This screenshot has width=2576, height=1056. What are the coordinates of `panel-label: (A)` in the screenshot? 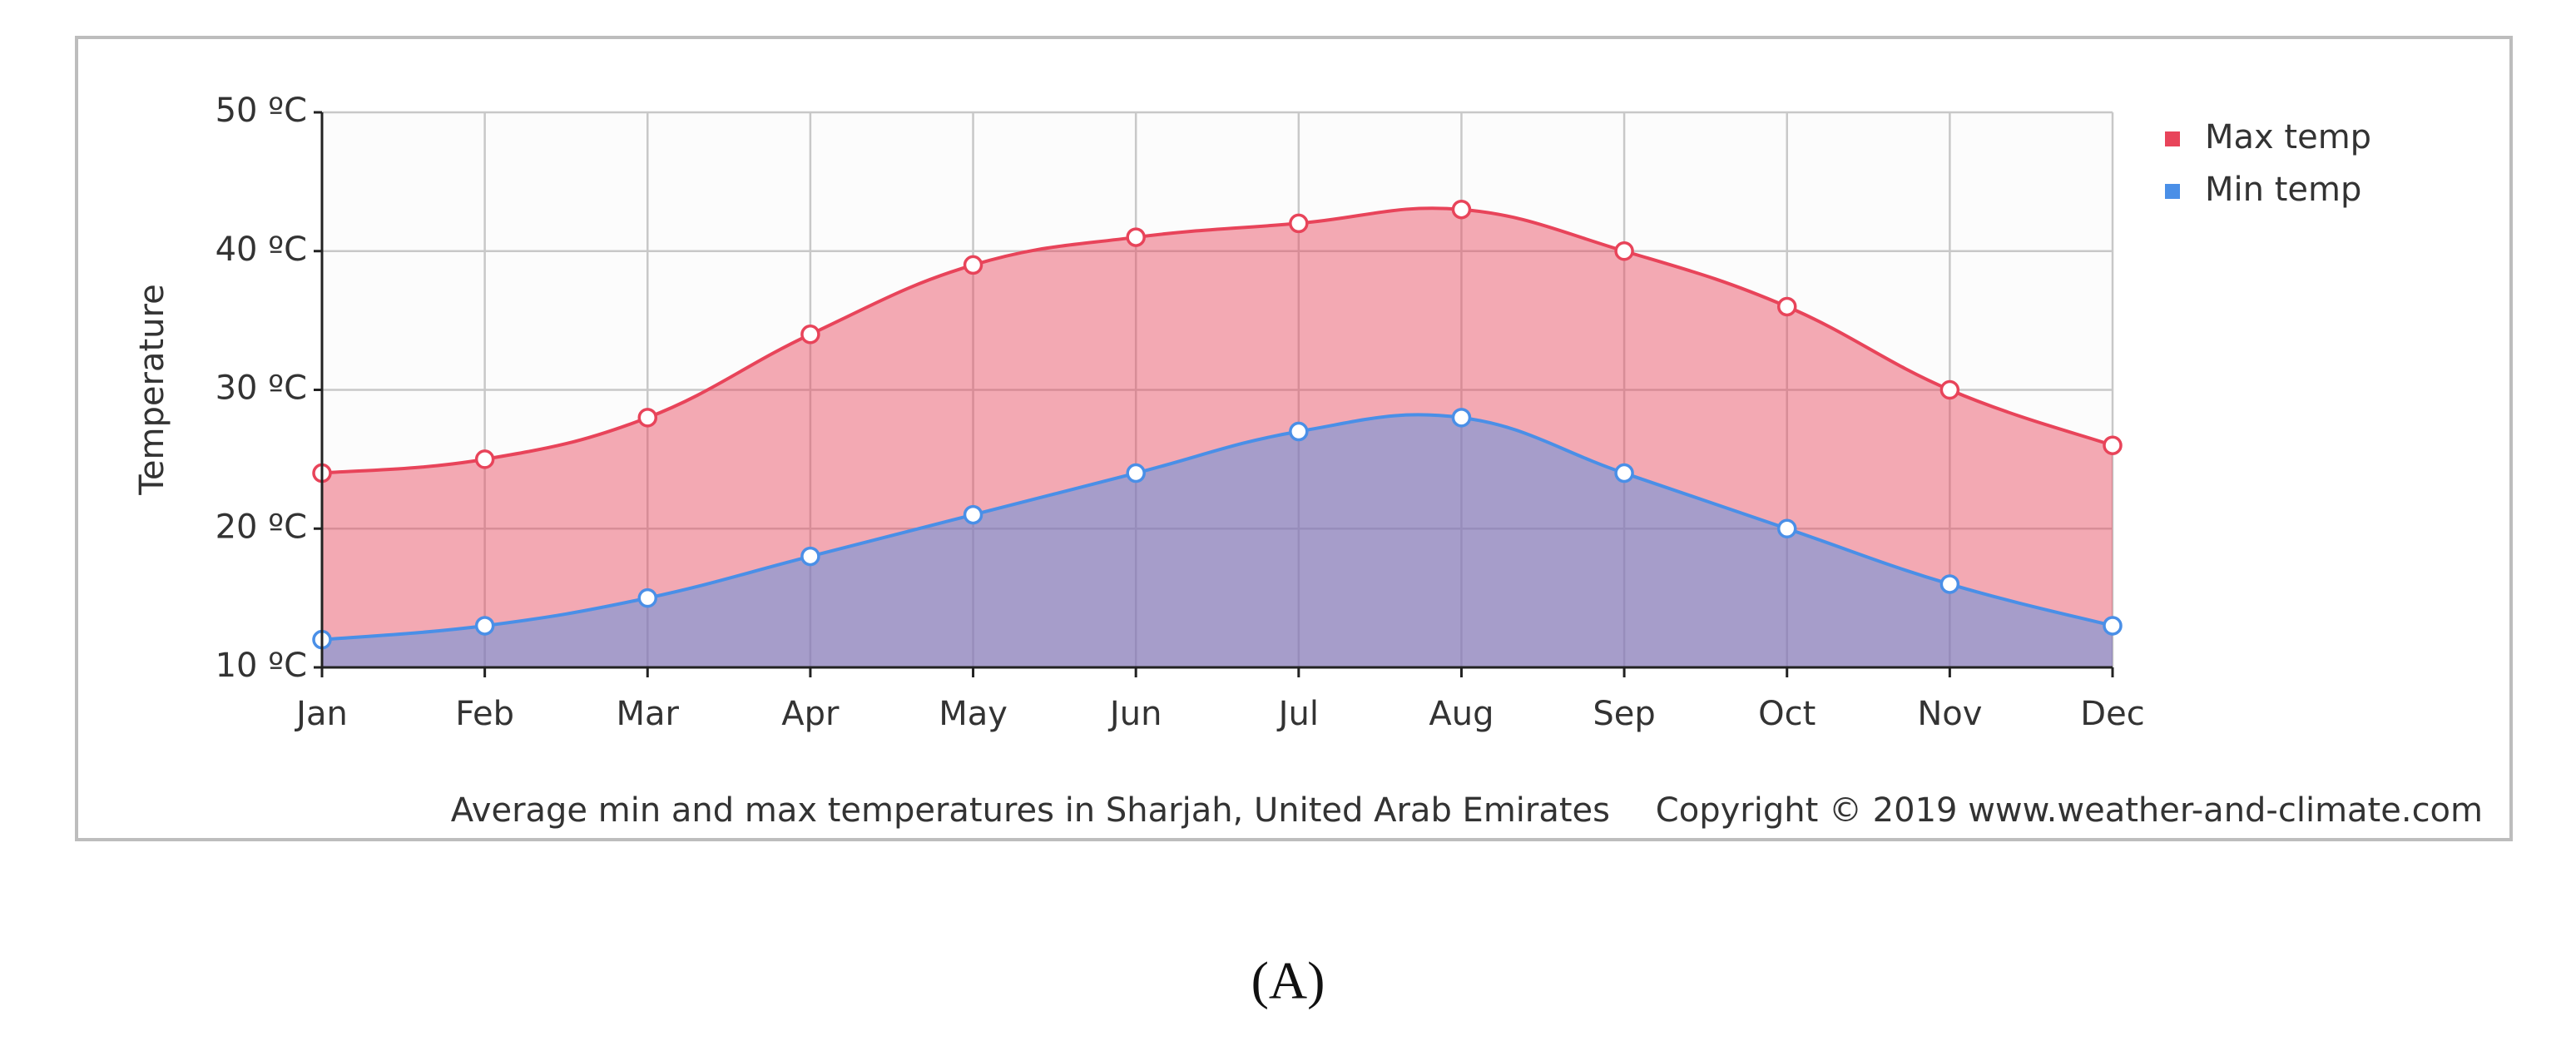 It's located at (1288, 980).